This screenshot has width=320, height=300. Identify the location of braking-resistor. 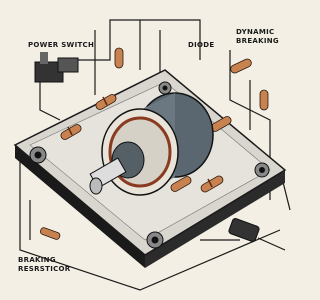
(163, 234).